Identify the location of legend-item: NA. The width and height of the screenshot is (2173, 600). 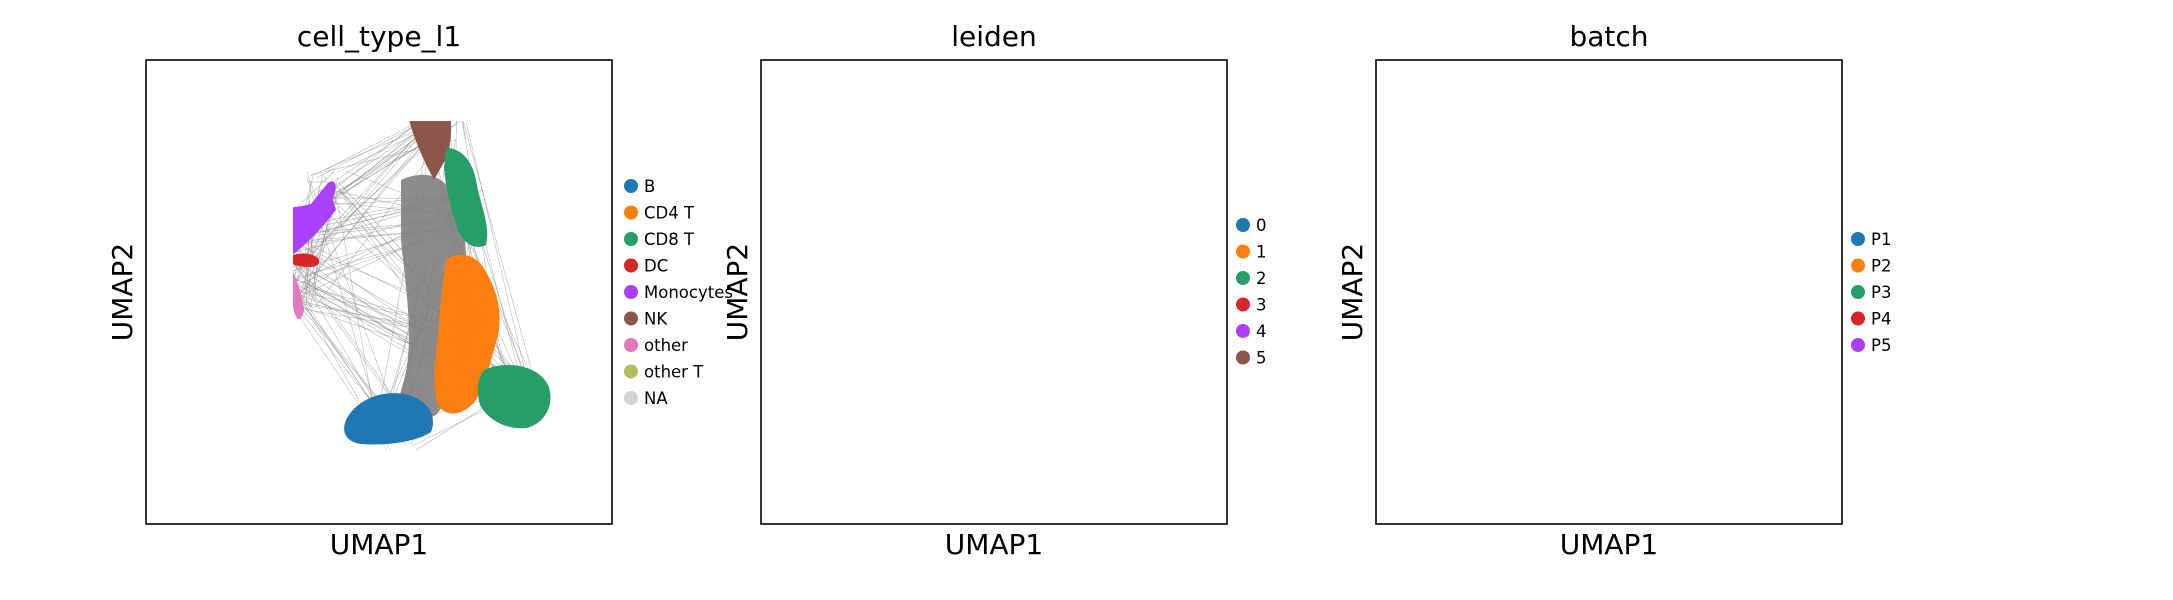
(646, 398).